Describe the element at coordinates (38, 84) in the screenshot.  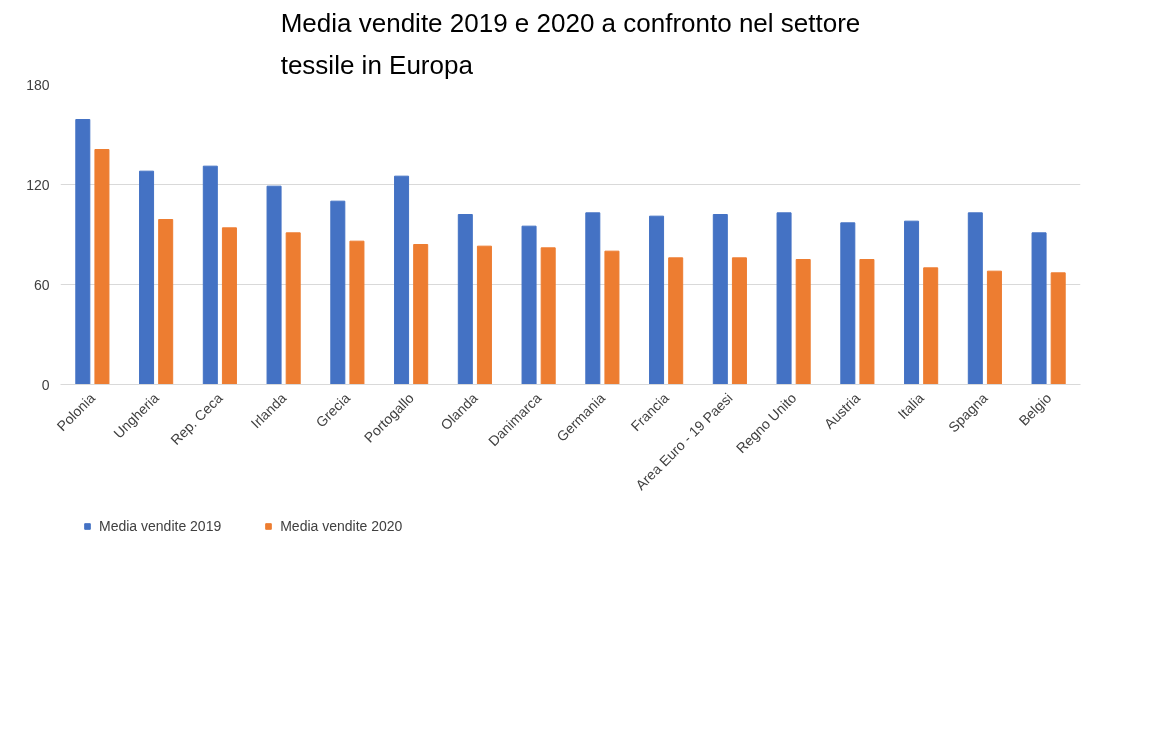
I see `y-tick-label: 180` at that location.